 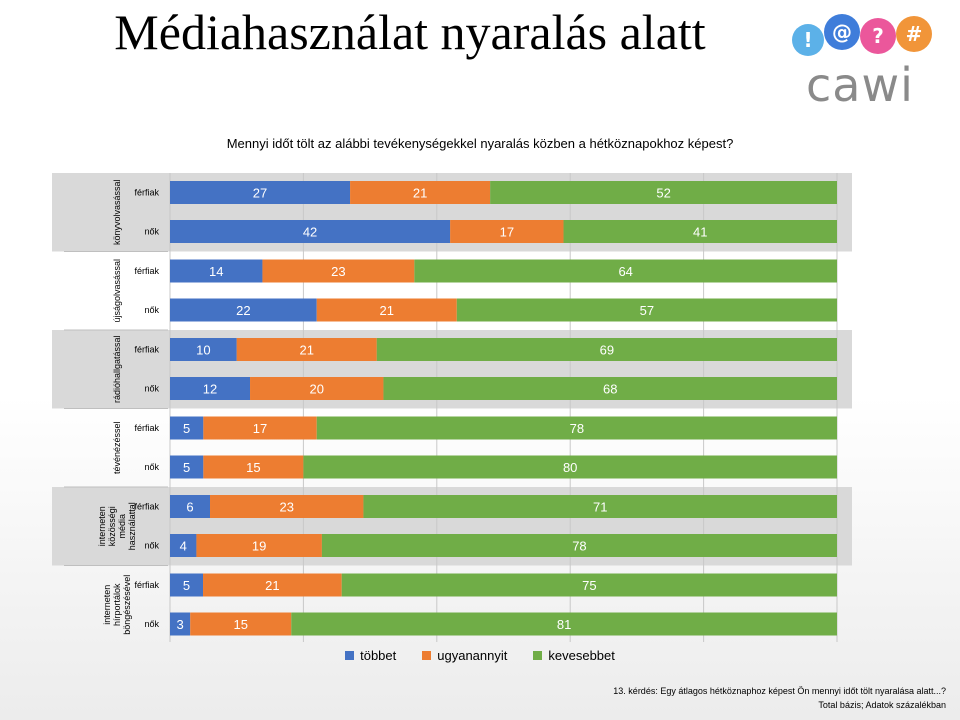 I want to click on logo-text: cawi, so click(x=860, y=85).